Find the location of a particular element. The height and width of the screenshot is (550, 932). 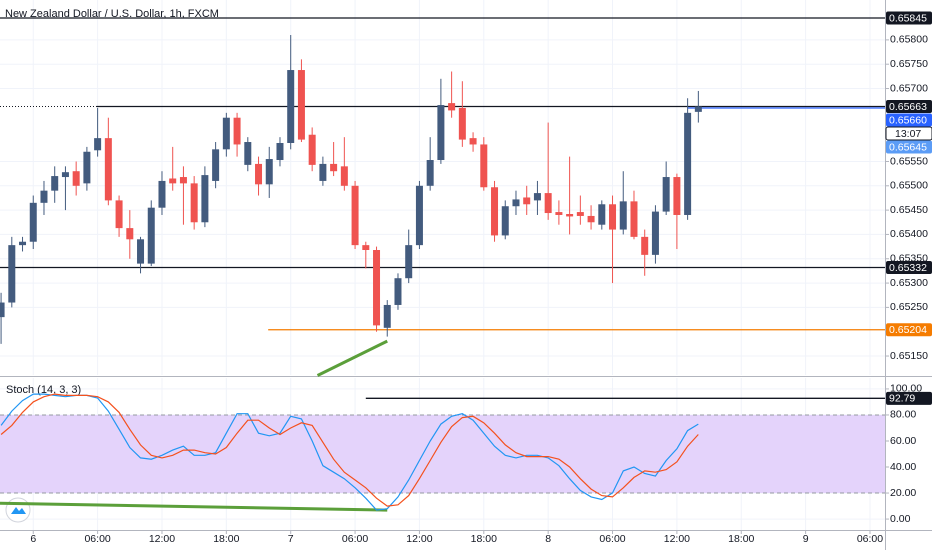

price-label: 0.65660 is located at coordinates (908, 120).